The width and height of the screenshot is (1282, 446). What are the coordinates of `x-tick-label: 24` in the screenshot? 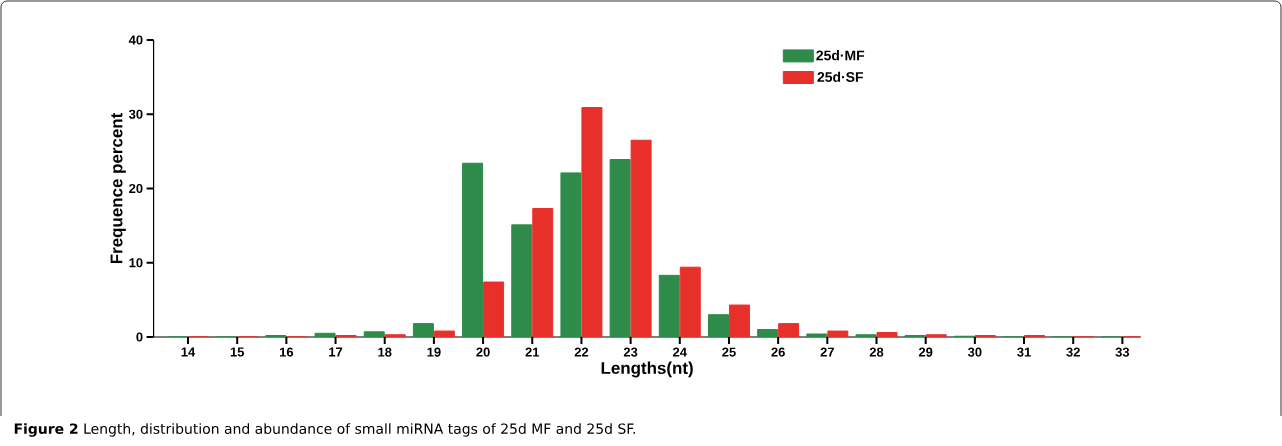 It's located at (680, 352).